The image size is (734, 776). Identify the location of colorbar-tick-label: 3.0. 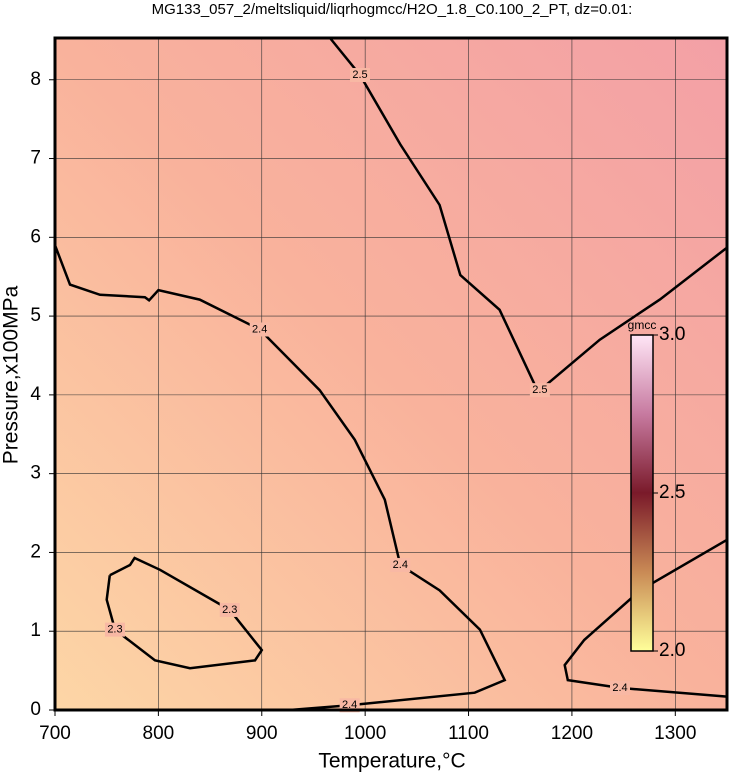
(672, 334).